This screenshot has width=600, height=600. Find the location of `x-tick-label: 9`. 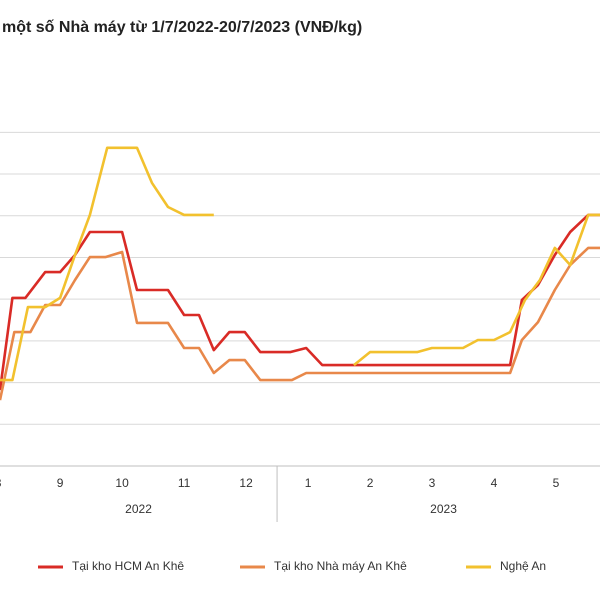

x-tick-label: 9 is located at coordinates (60, 483).